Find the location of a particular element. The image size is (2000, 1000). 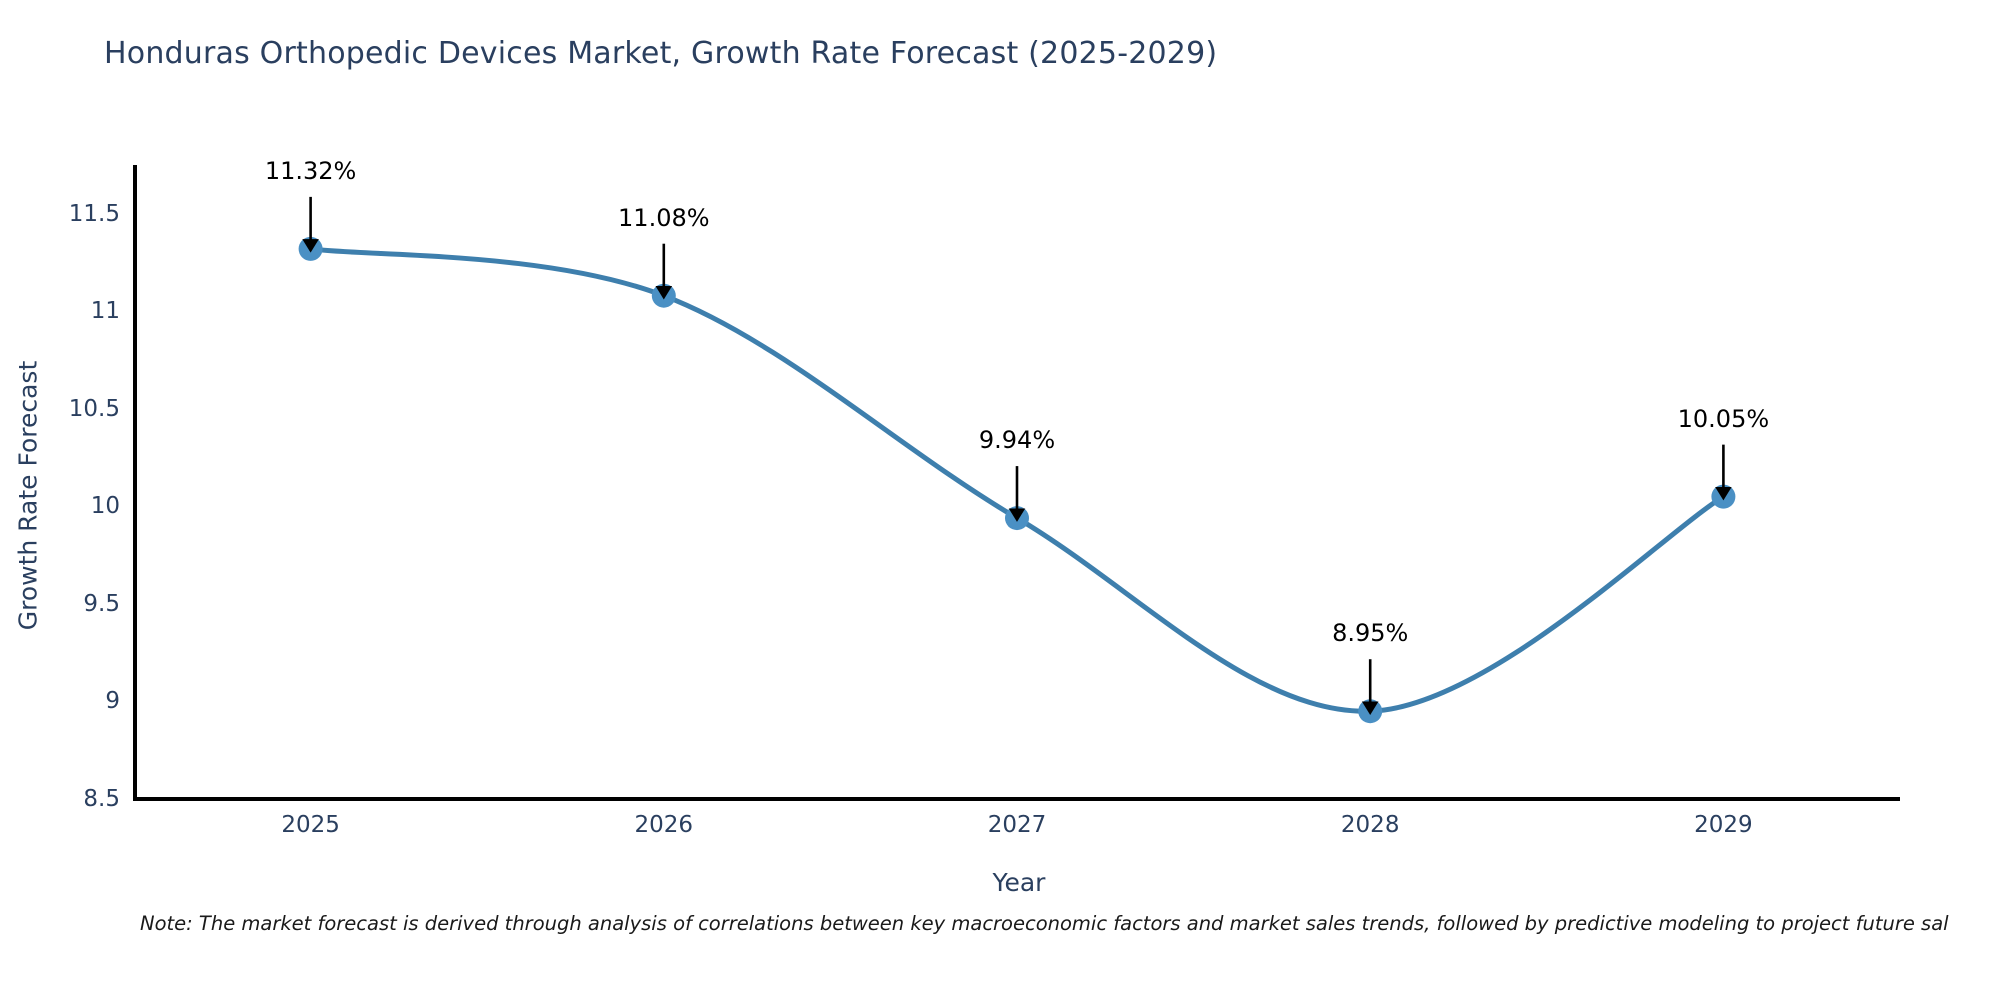

x-axis-tick-label: 2026 is located at coordinates (664, 825).